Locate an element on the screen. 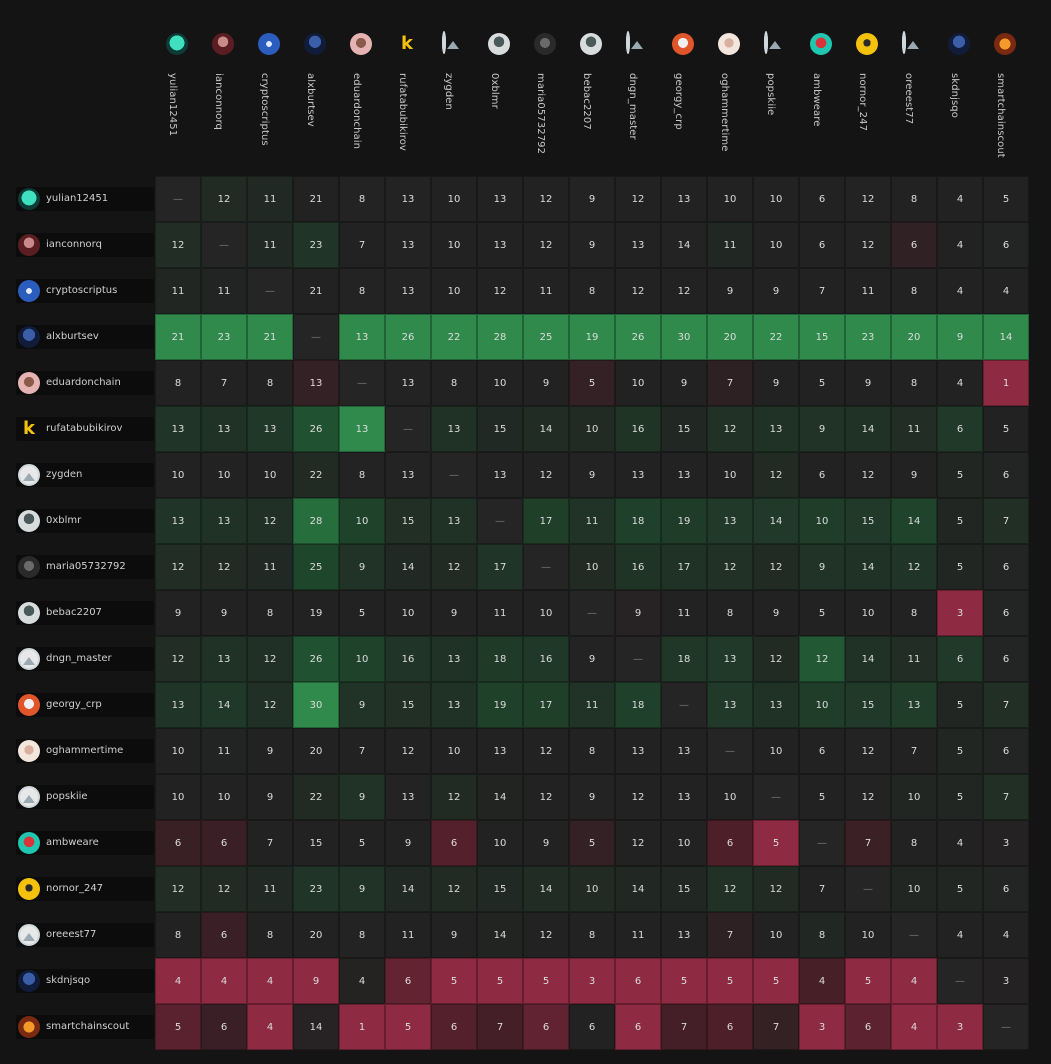  heatmap-cell: 23 is located at coordinates (868, 337).